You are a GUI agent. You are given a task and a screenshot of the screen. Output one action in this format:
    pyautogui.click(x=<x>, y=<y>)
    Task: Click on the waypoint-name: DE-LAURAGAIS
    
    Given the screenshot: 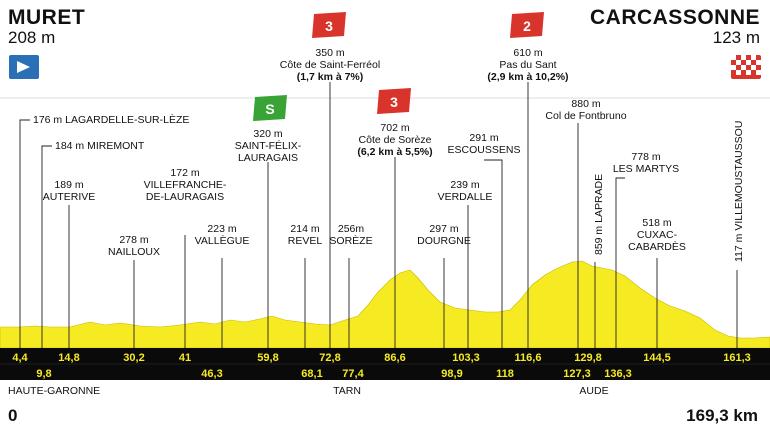 What is the action you would take?
    pyautogui.click(x=185, y=197)
    